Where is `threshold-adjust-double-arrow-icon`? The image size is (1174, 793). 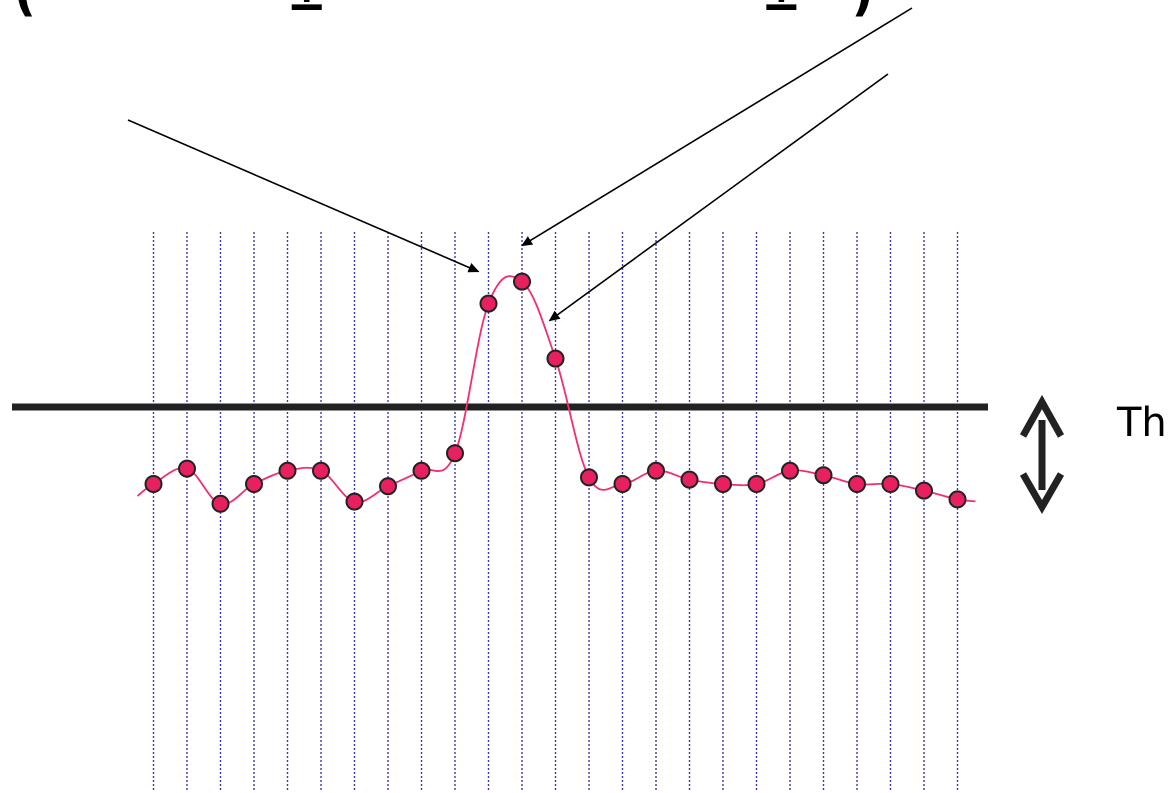
threshold-adjust-double-arrow-icon is located at coordinates (1042, 454).